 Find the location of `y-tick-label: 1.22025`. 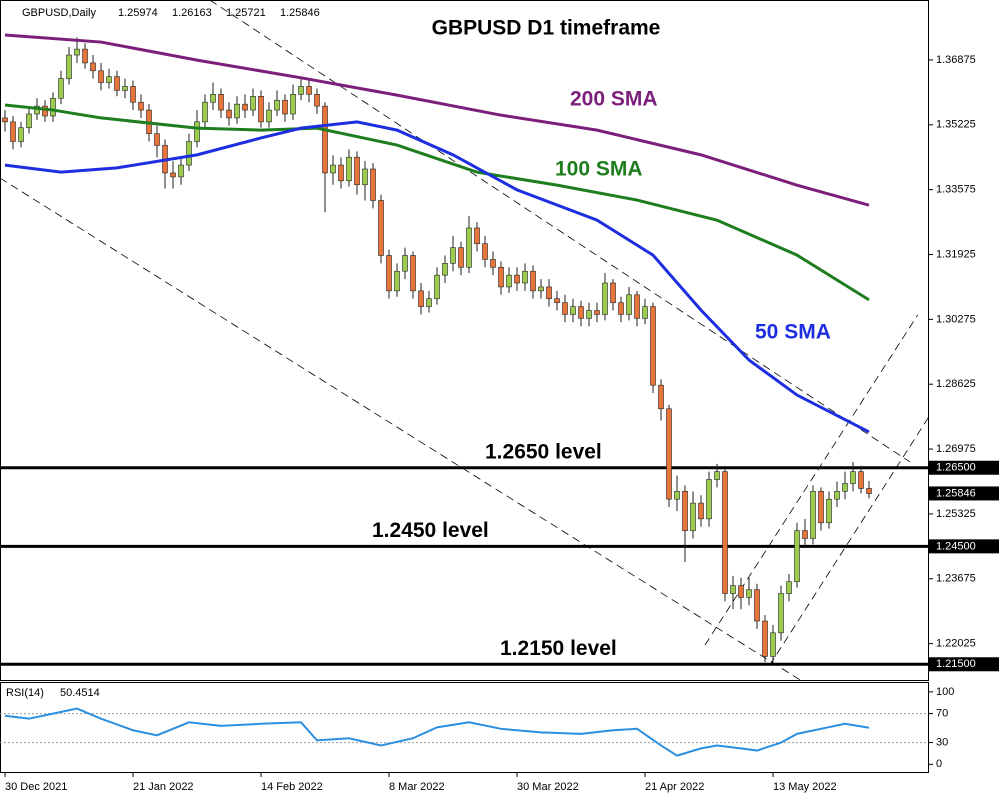

y-tick-label: 1.22025 is located at coordinates (956, 644).